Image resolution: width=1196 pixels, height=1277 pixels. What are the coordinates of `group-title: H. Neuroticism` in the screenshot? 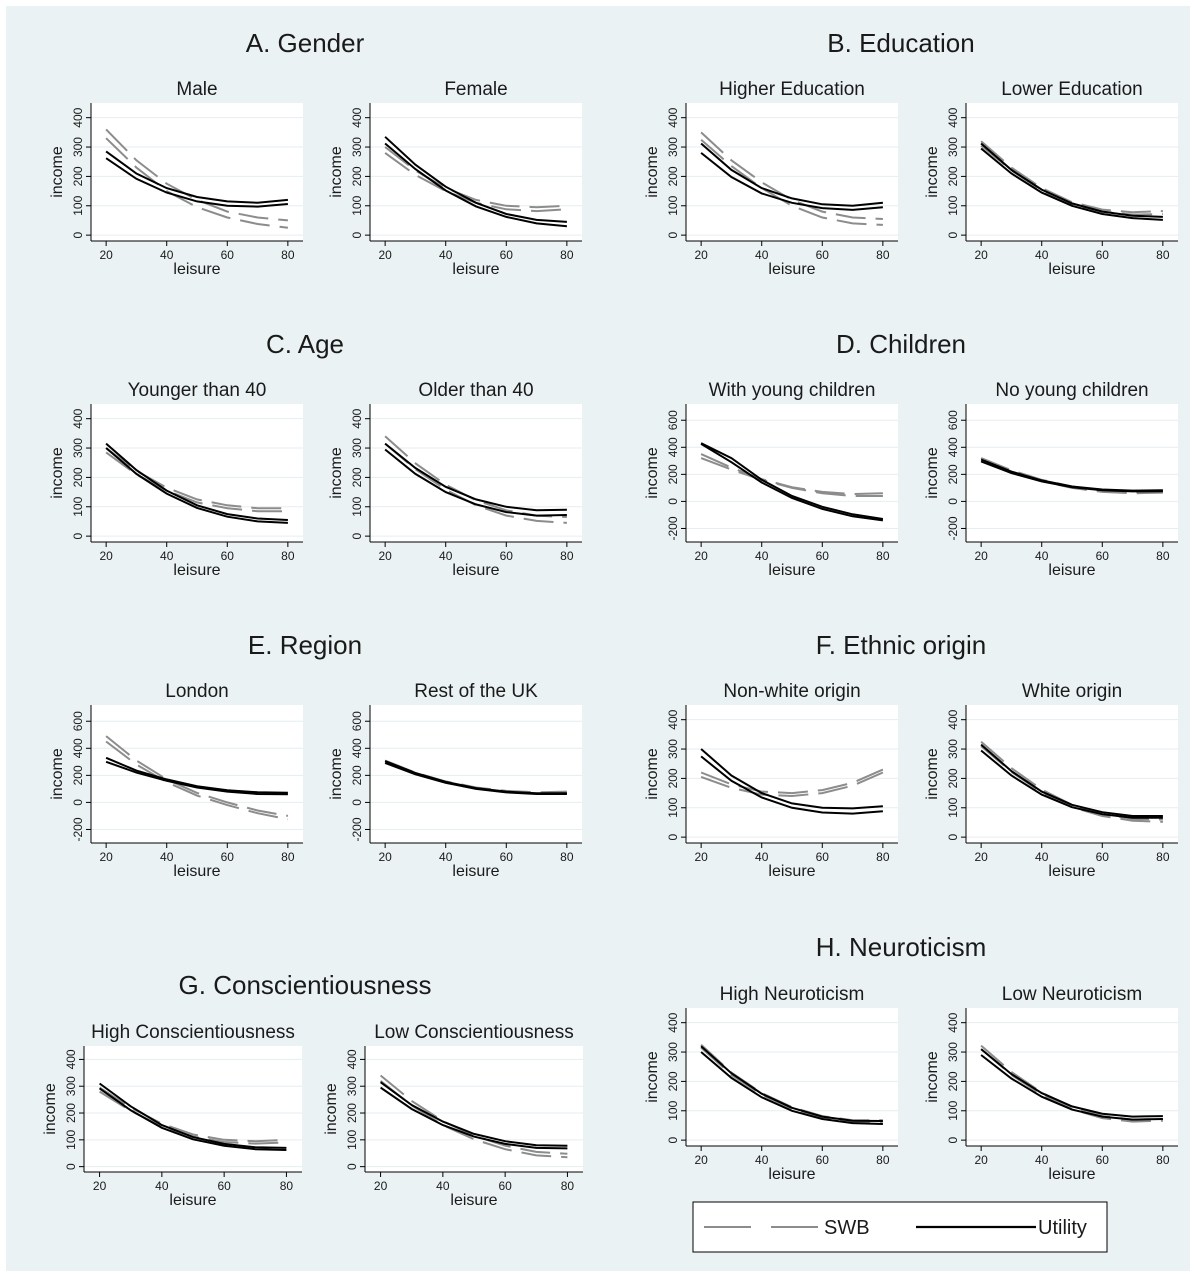 It's located at (901, 947).